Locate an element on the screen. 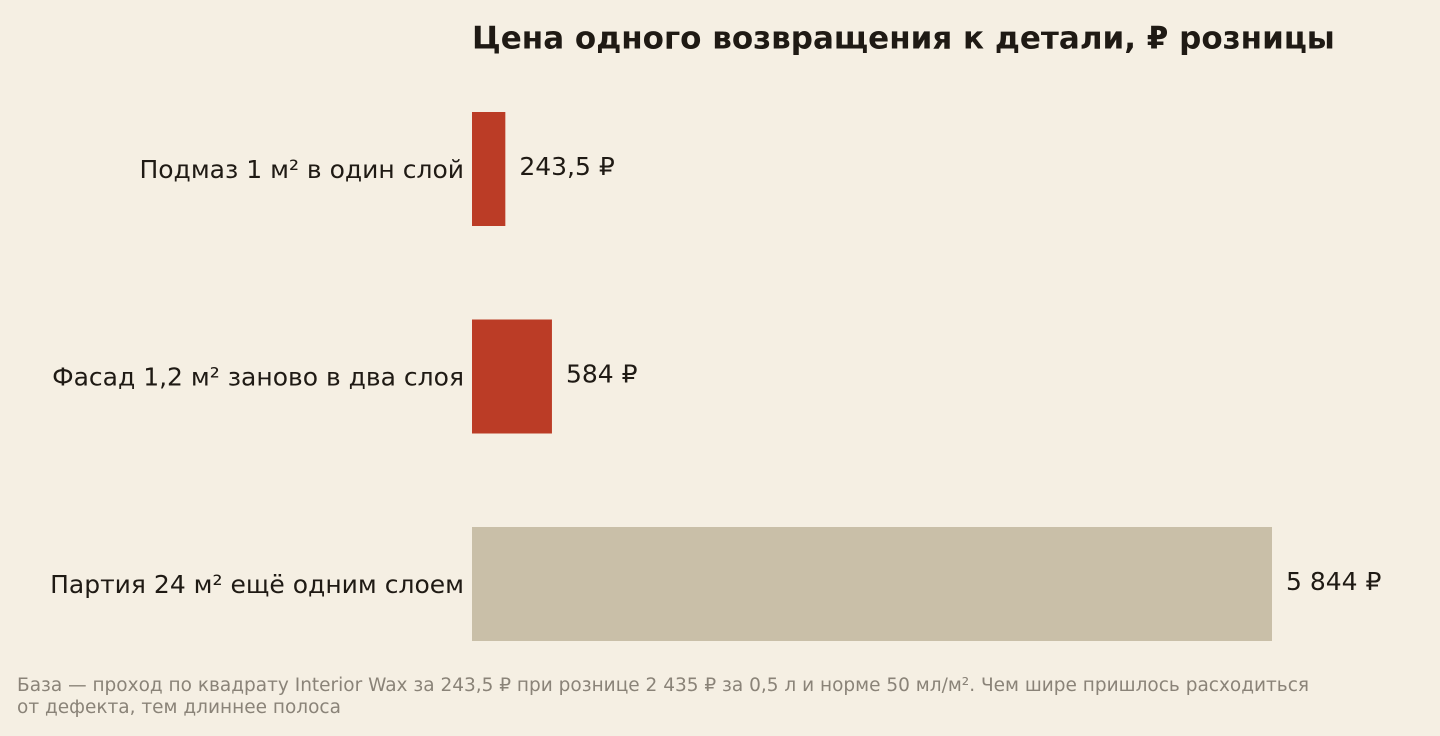 The image size is (1440, 736). value-label: 584 ₽ is located at coordinates (602, 374).